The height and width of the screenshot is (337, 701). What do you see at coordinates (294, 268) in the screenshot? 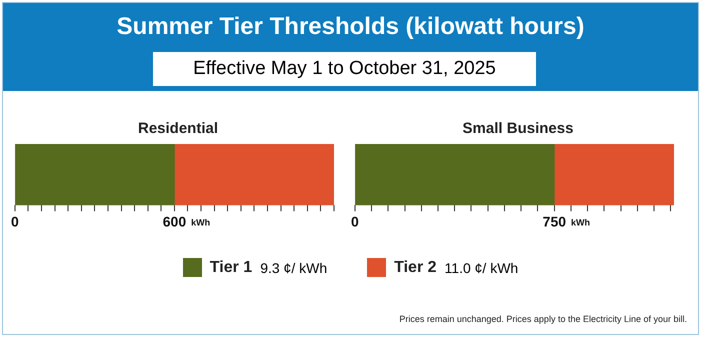
I see `text: 9.3 ¢/ kWh` at bounding box center [294, 268].